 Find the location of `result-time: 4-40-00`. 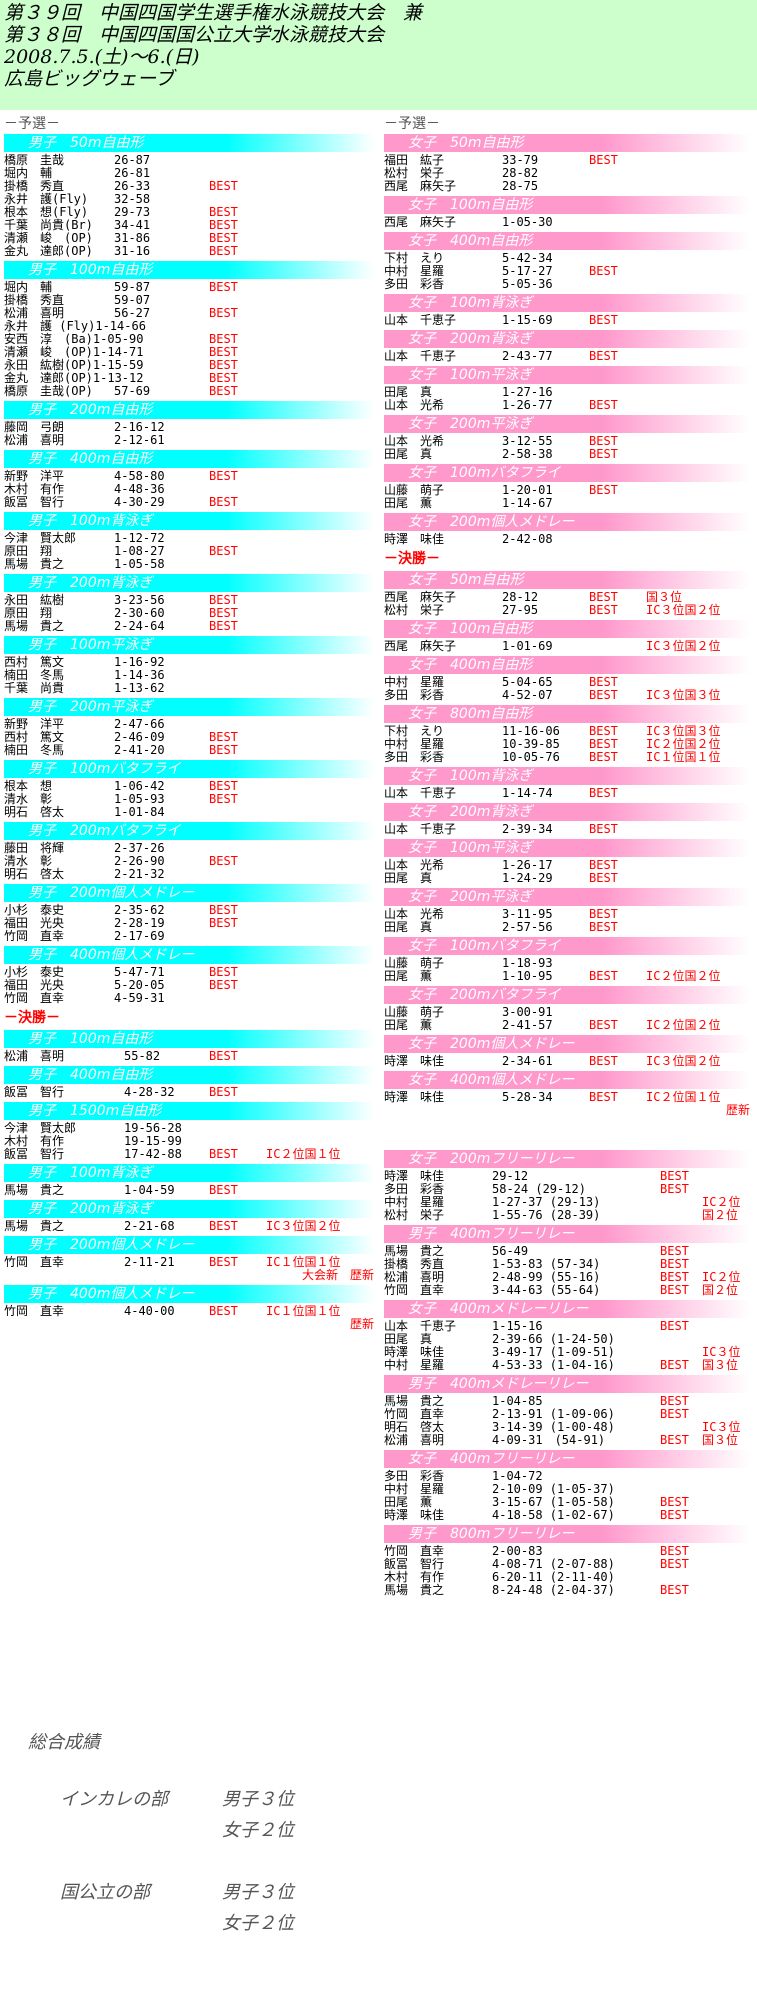

result-time: 4-40-00 is located at coordinates (149, 1311).